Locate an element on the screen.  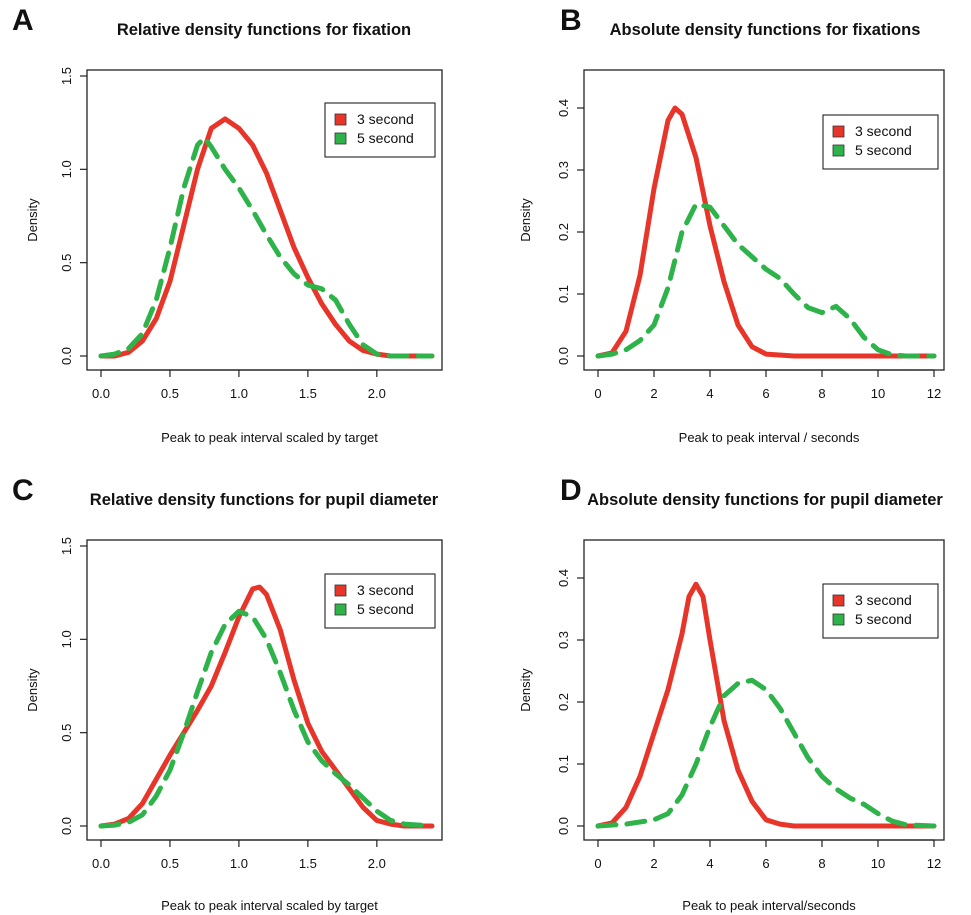
panel-letter: D is located at coordinates (571, 490).